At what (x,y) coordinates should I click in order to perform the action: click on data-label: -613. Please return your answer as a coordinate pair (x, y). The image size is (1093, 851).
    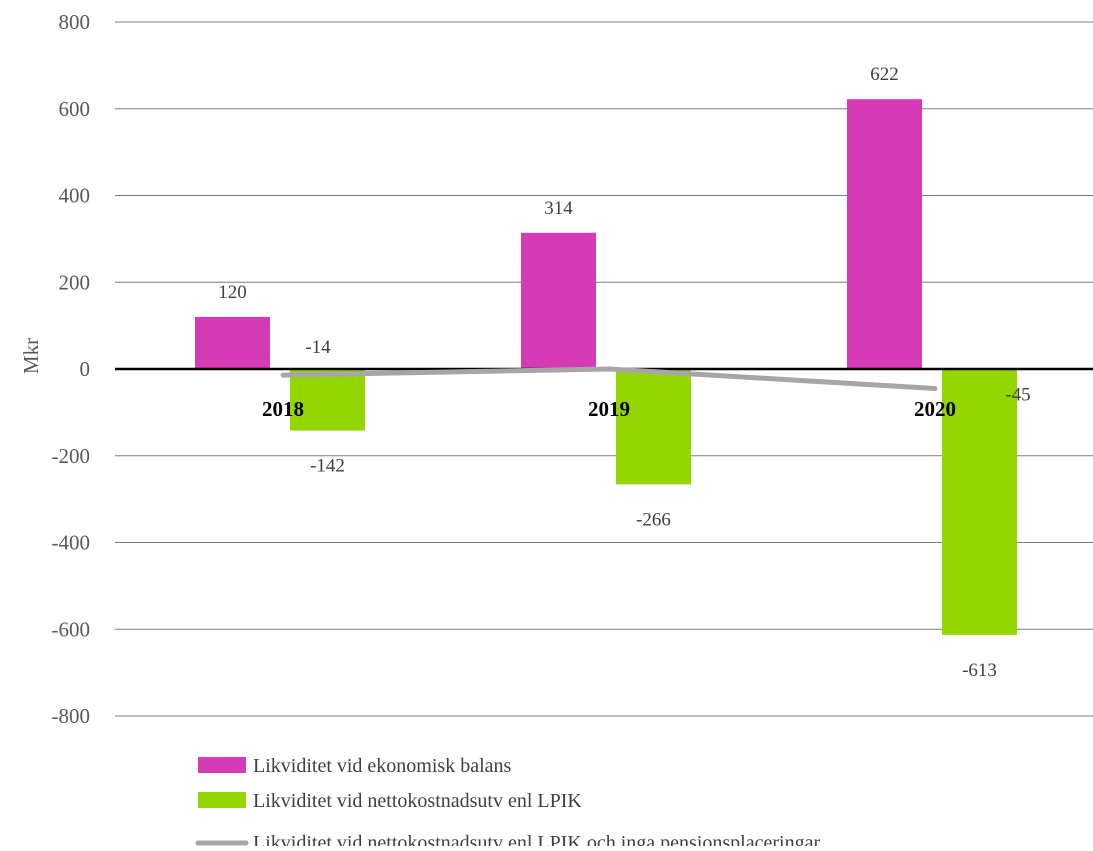
    Looking at the image, I should click on (979, 670).